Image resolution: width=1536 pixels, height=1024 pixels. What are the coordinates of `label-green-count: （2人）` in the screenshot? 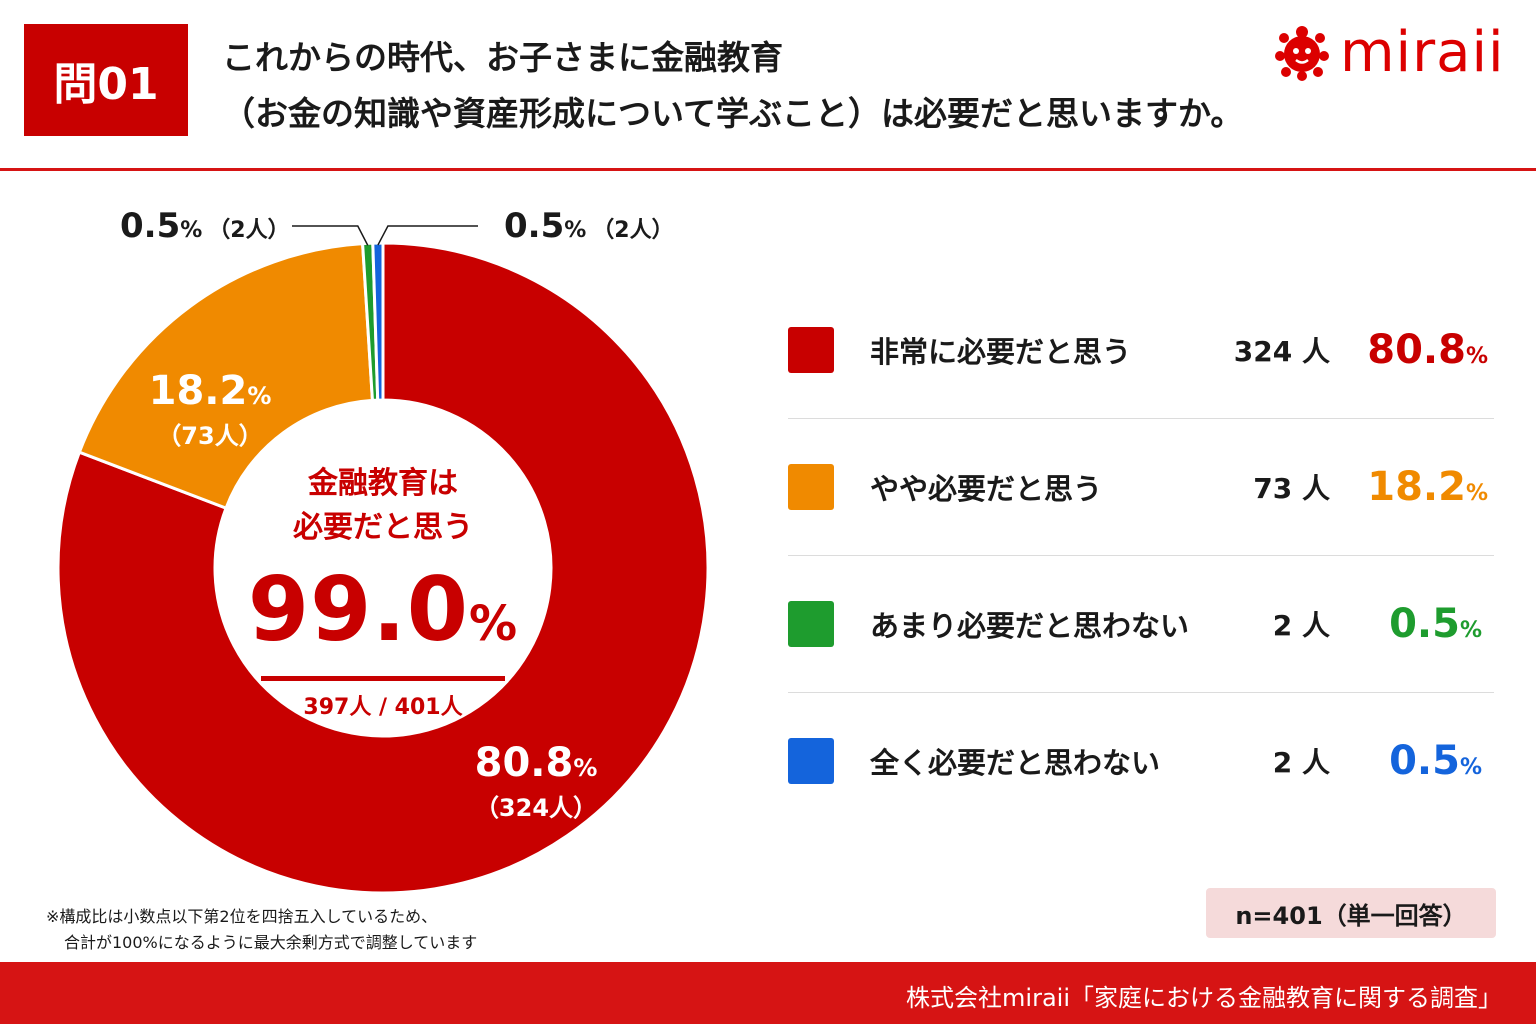 It's located at (249, 230).